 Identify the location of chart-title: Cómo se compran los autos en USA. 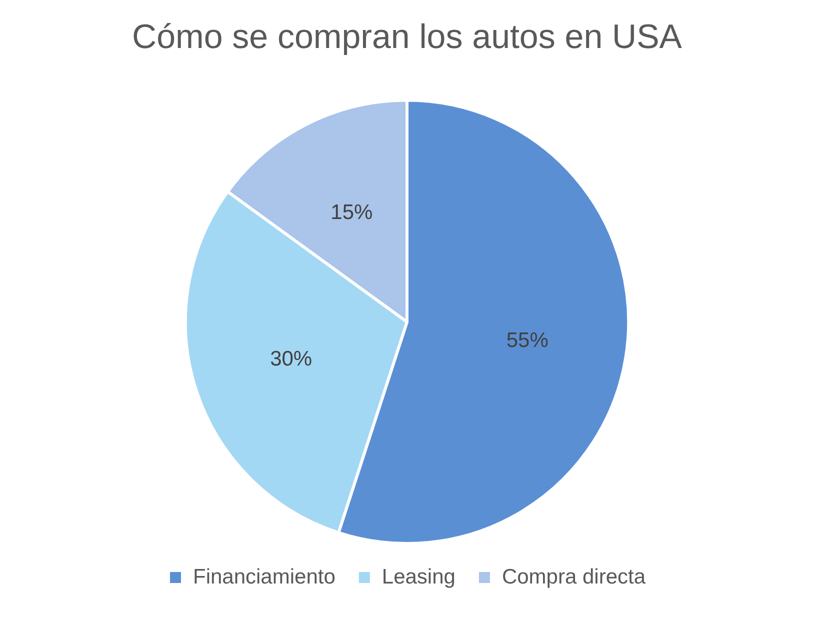
(407, 37).